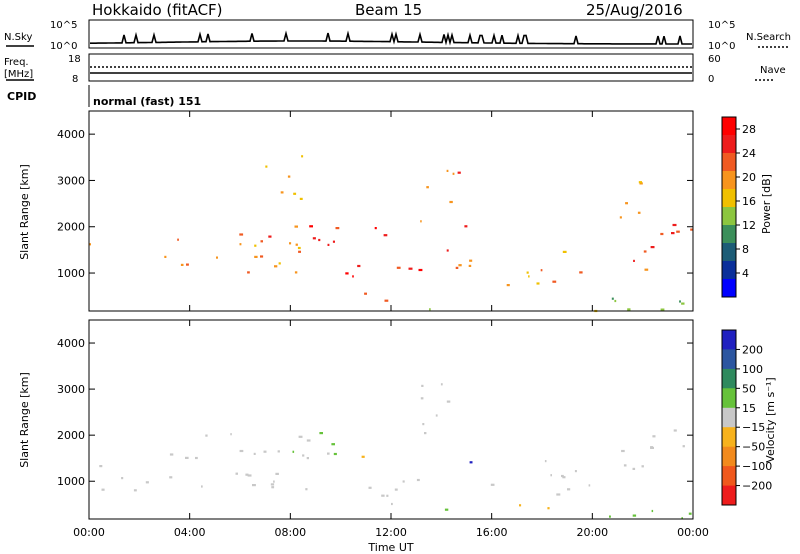  I want to click on beam-title: Beam 15, so click(388, 10).